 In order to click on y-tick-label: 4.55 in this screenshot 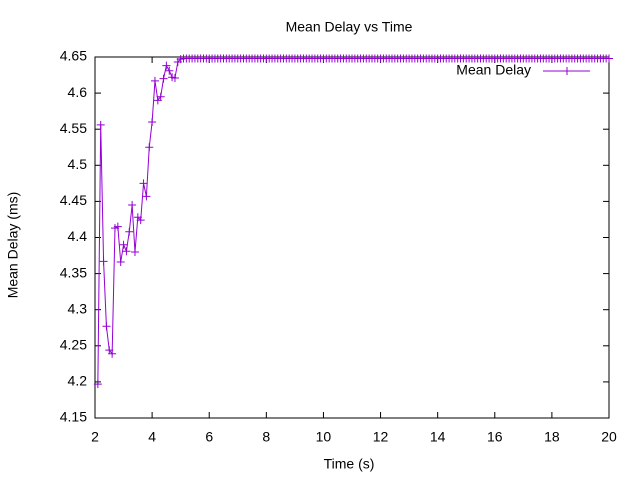, I will do `click(73, 128)`.